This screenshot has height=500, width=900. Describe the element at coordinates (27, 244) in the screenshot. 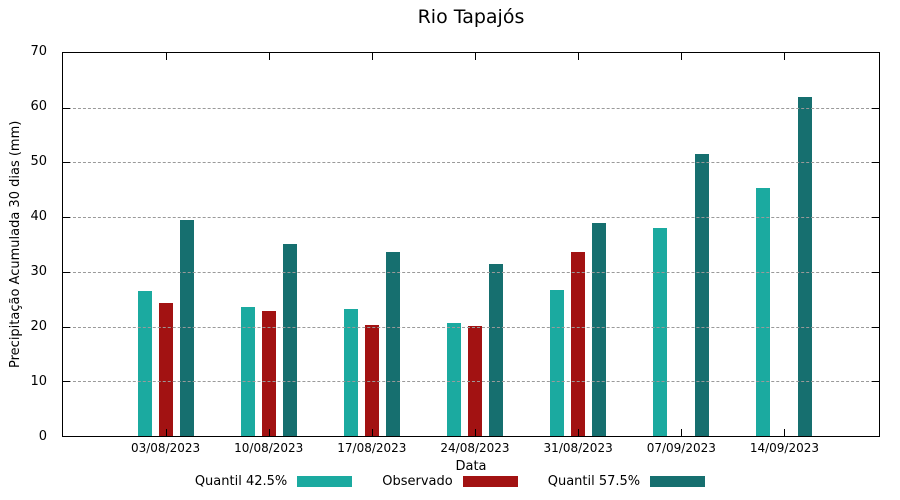

I see `y-axis-ticks: 0 10 20 30 40 50 60 70` at that location.